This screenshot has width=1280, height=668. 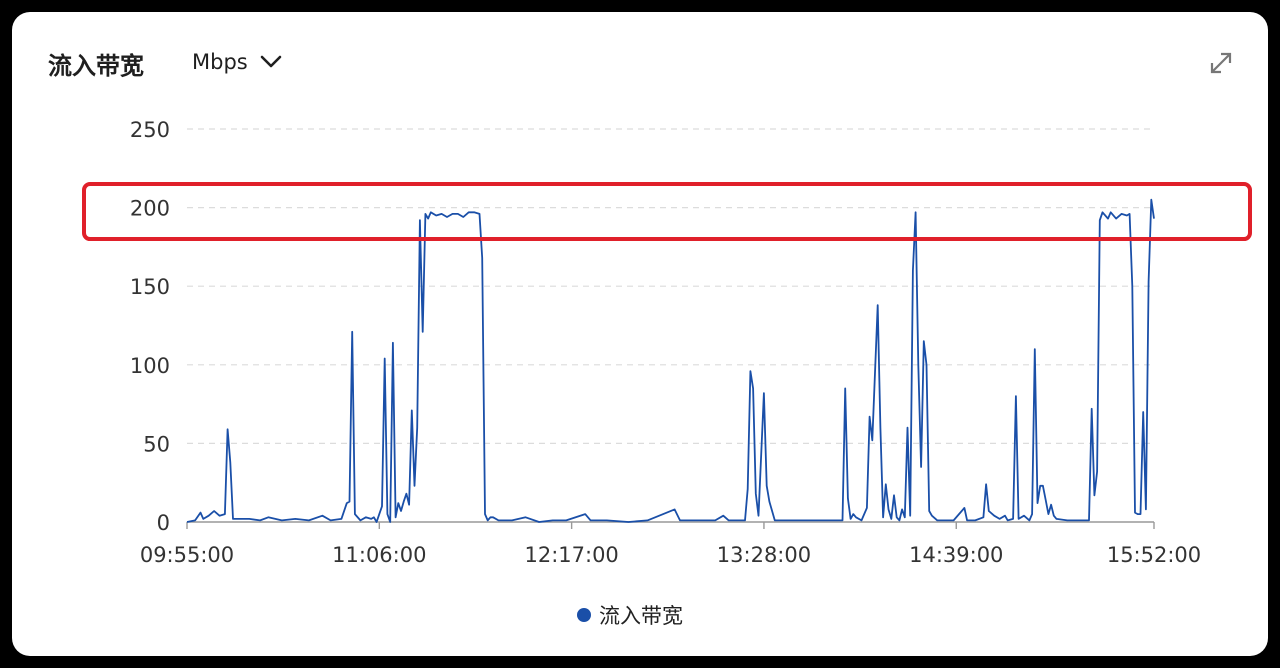 I want to click on y-tick-label: 0, so click(x=163, y=523).